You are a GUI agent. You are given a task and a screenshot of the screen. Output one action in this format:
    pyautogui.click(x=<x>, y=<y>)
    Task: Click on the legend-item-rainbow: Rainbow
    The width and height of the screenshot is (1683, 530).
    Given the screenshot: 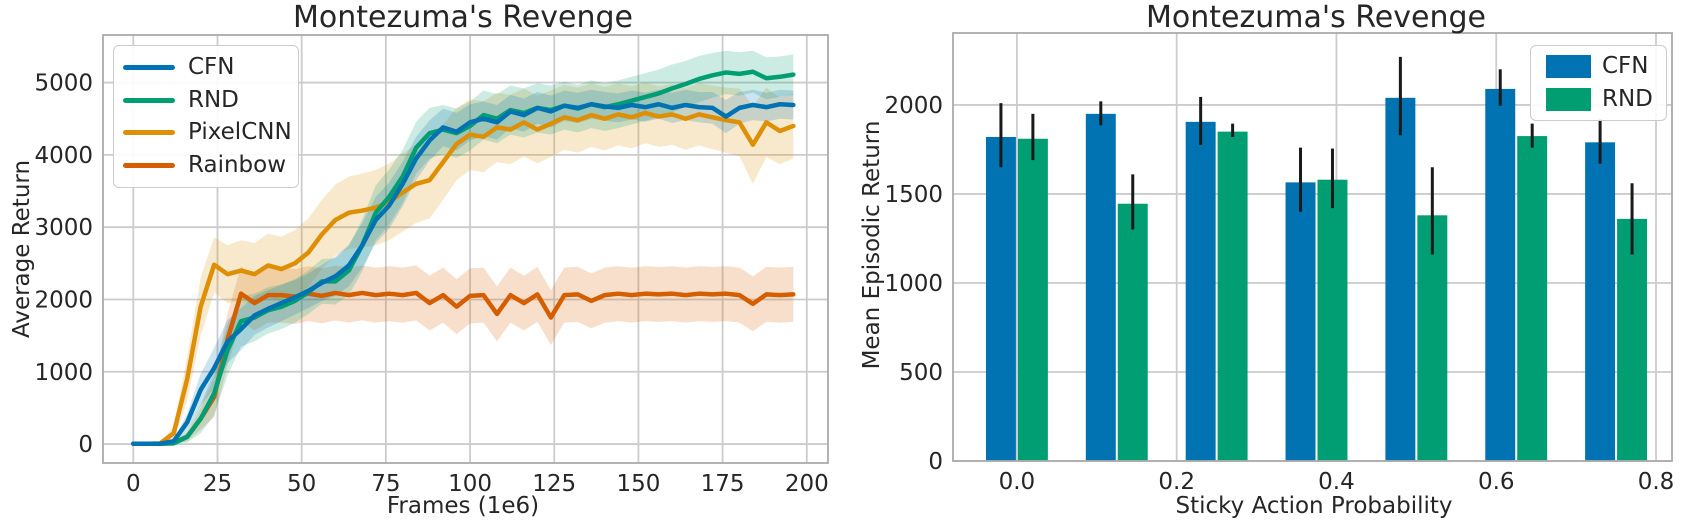 What is the action you would take?
    pyautogui.click(x=208, y=165)
    